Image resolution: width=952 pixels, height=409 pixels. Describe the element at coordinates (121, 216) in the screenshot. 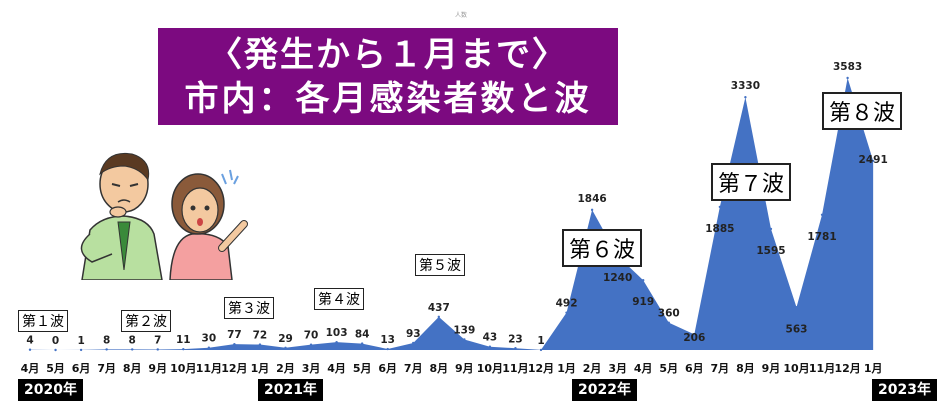

I see `man-figure` at that location.